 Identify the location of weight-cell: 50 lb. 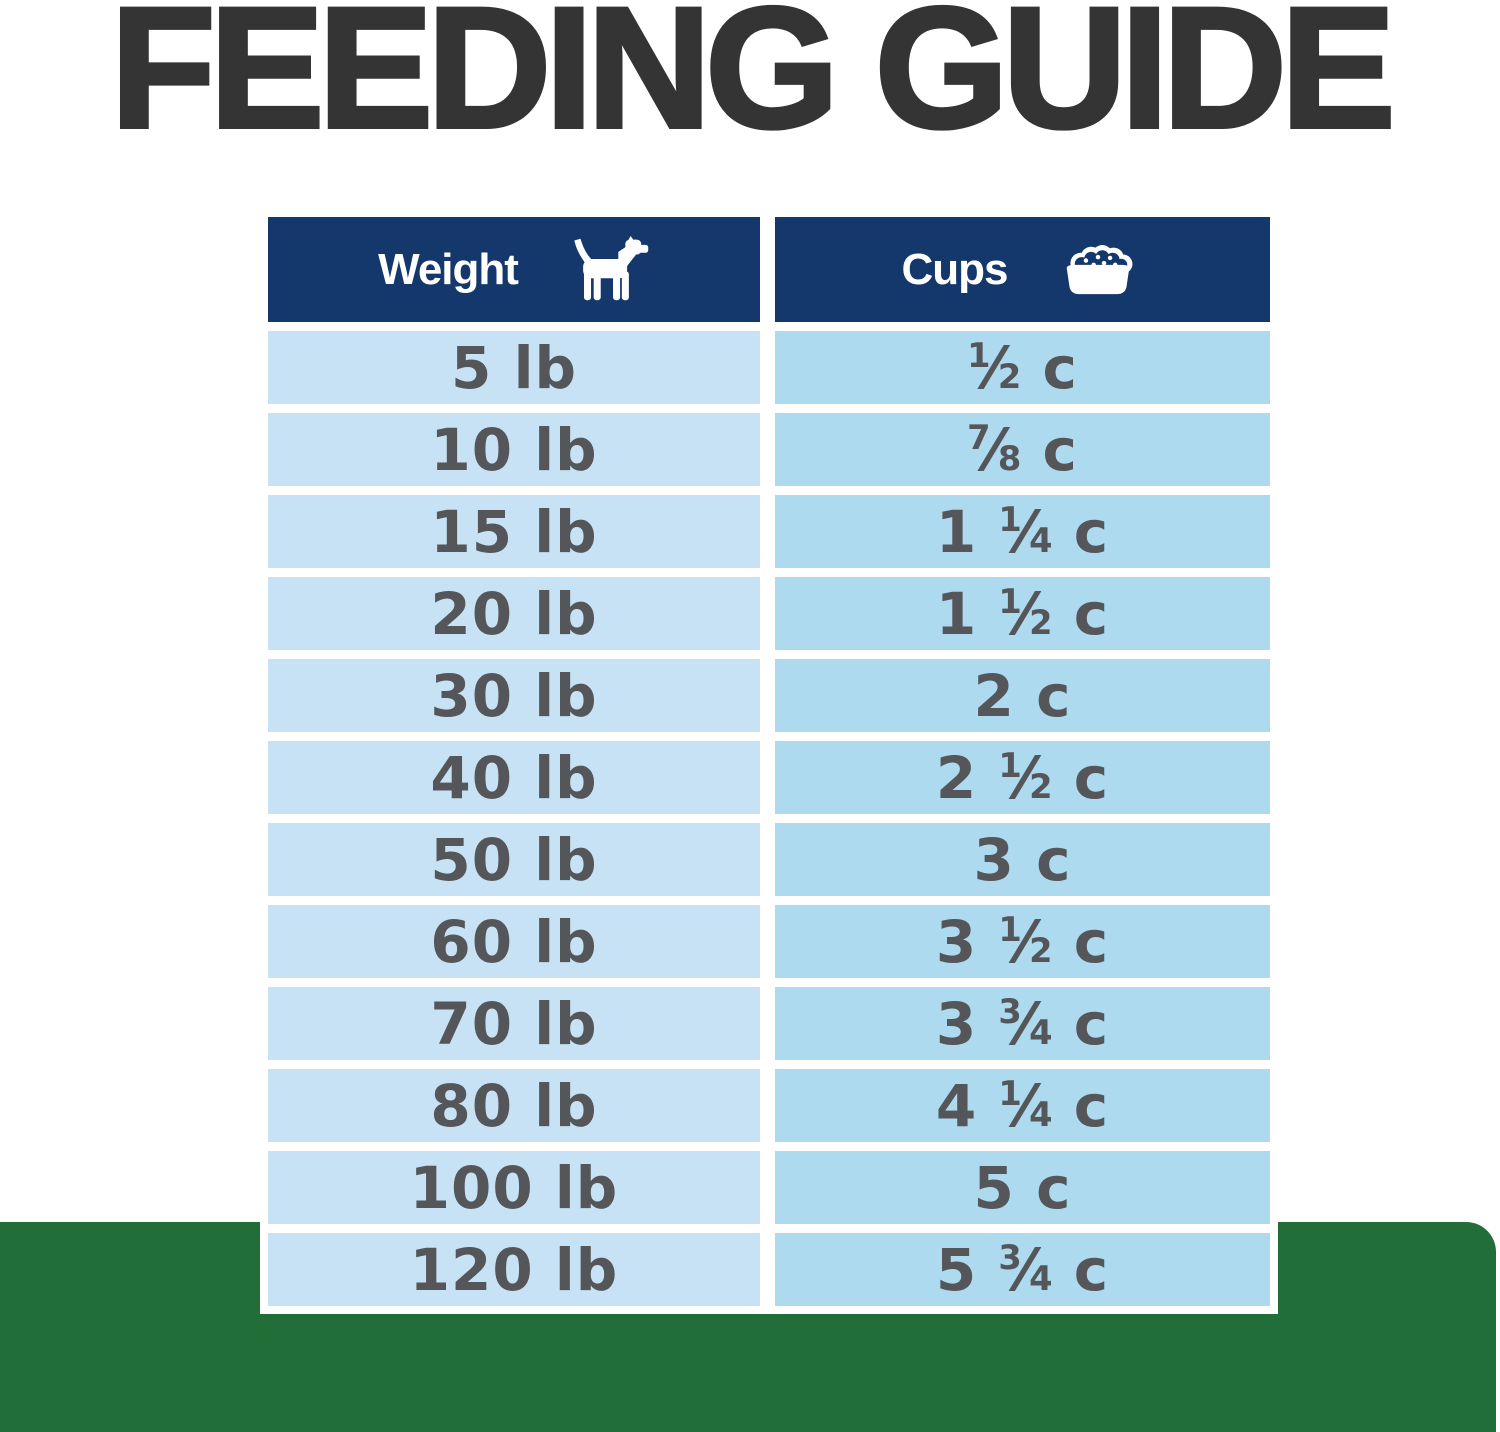
(514, 859).